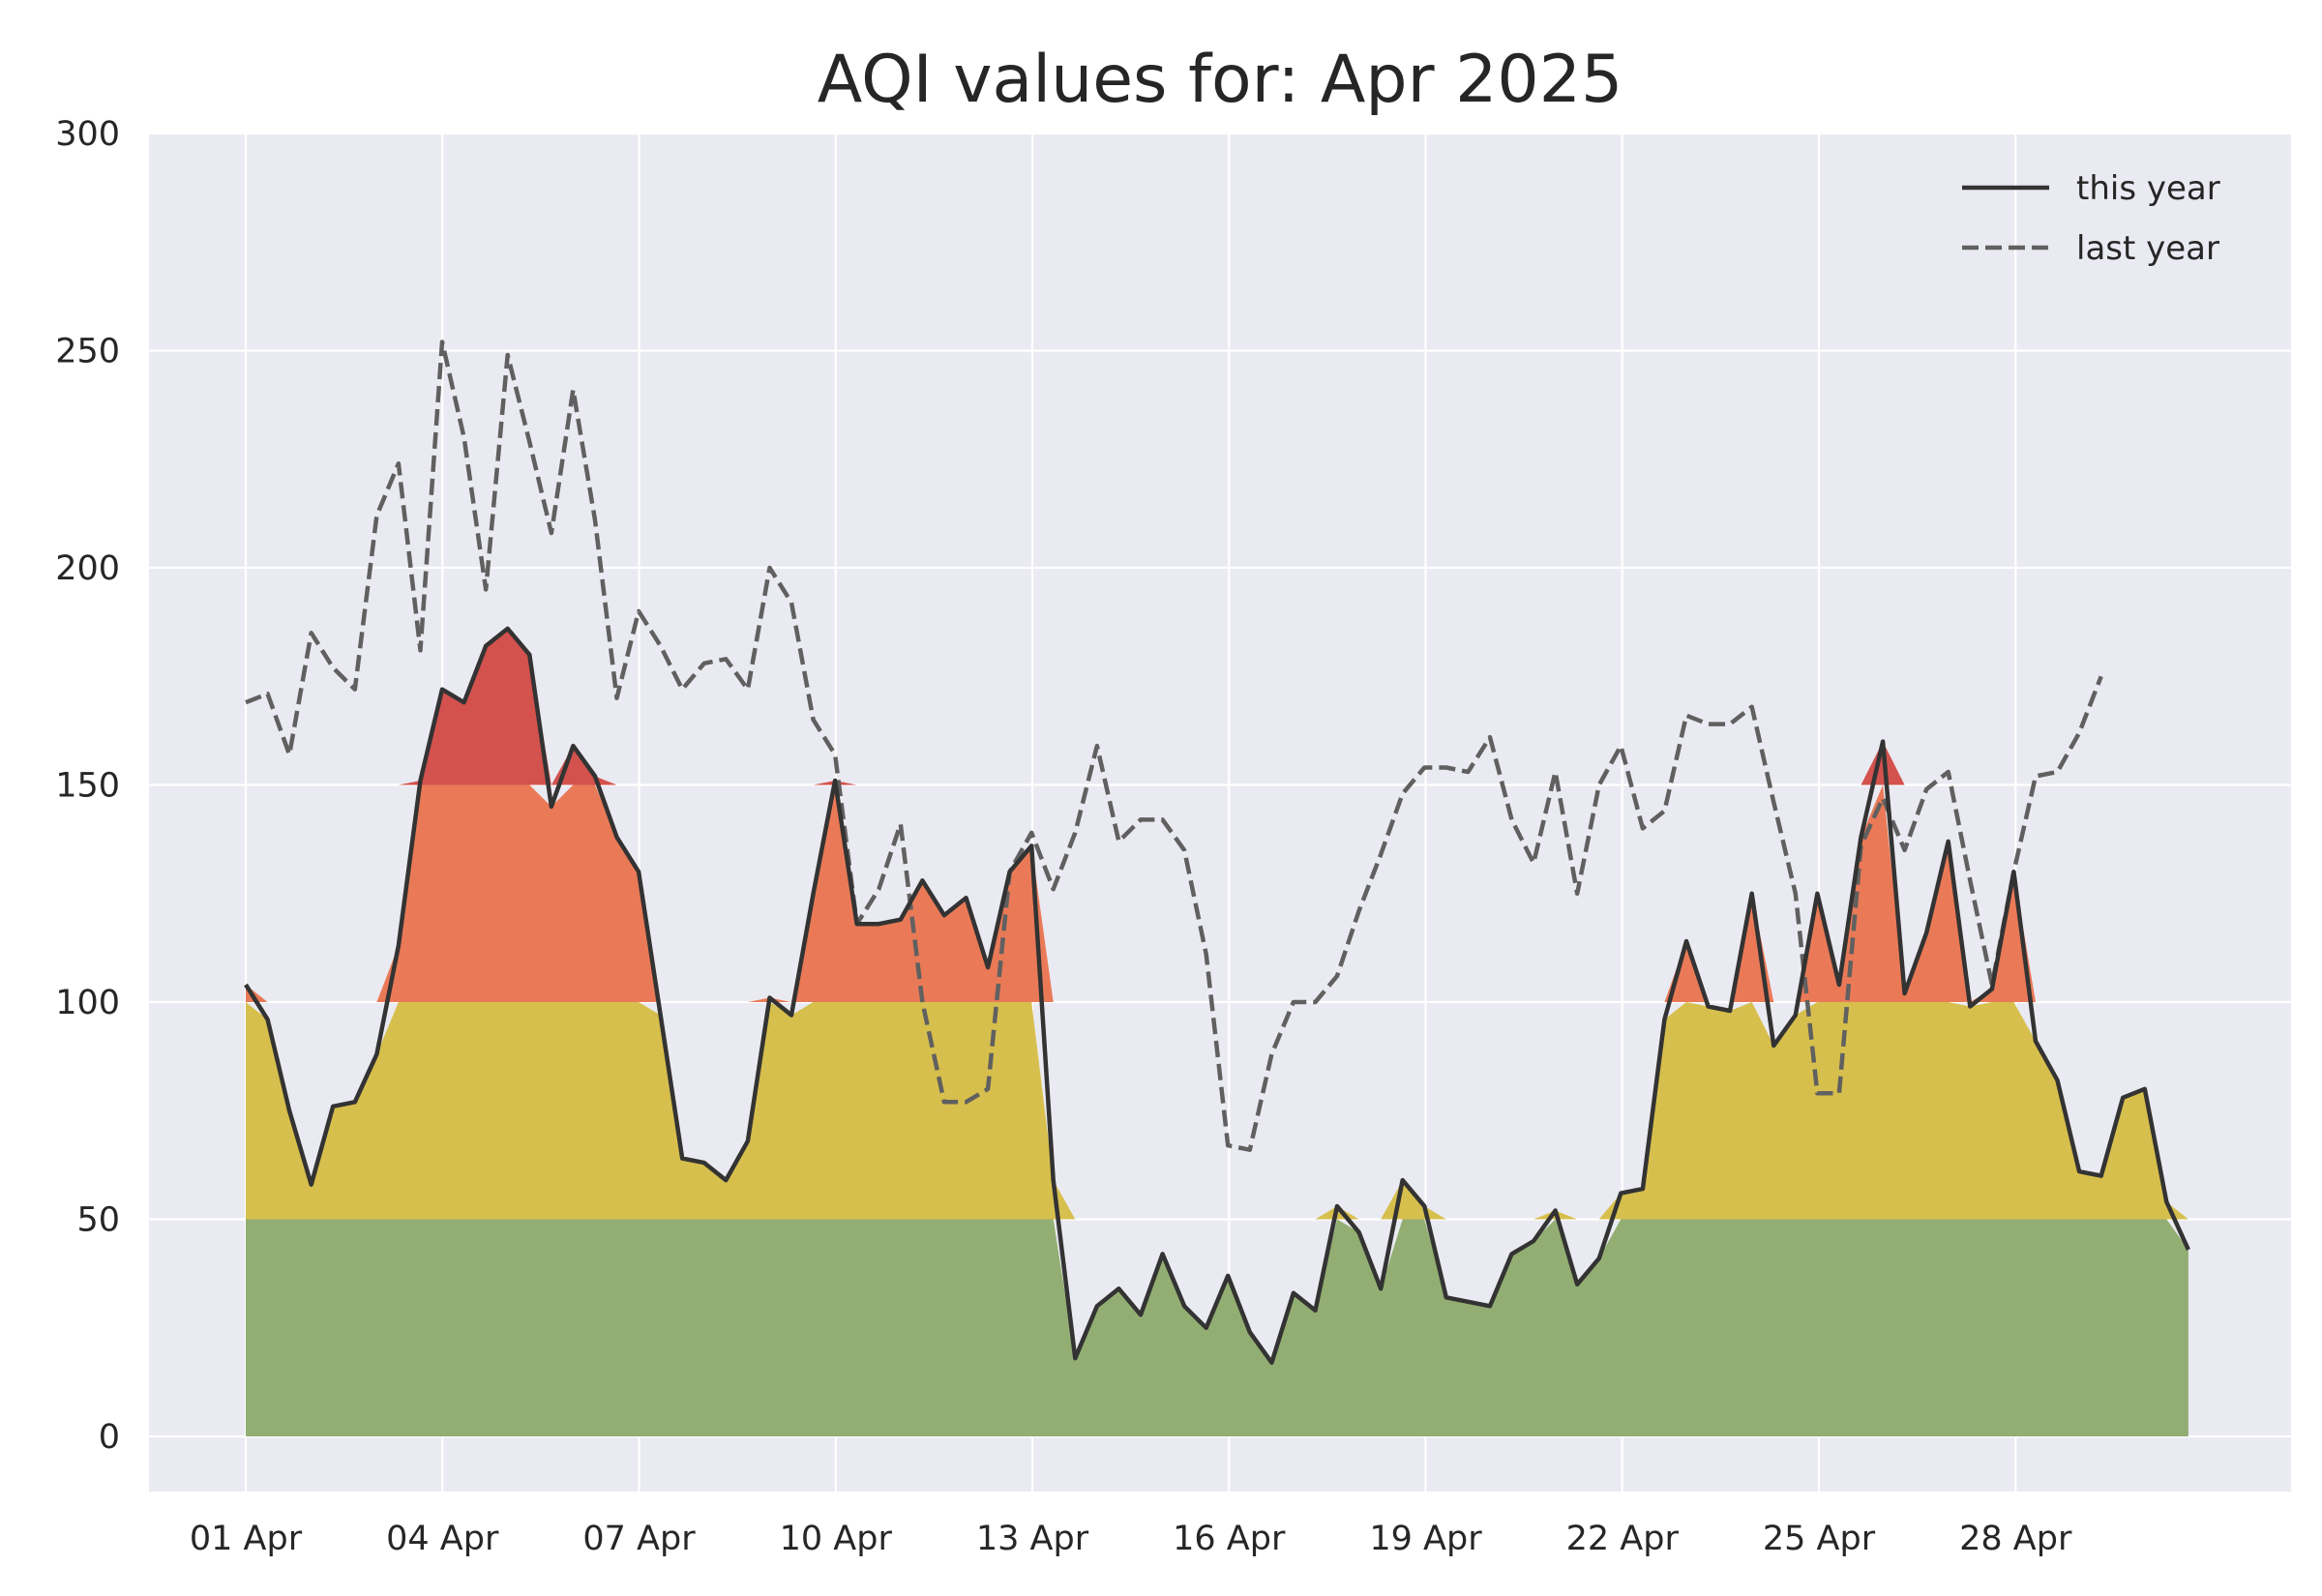 The image size is (2322, 1596). Describe the element at coordinates (246, 1539) in the screenshot. I see `x-tick-label: 01 Apr` at that location.